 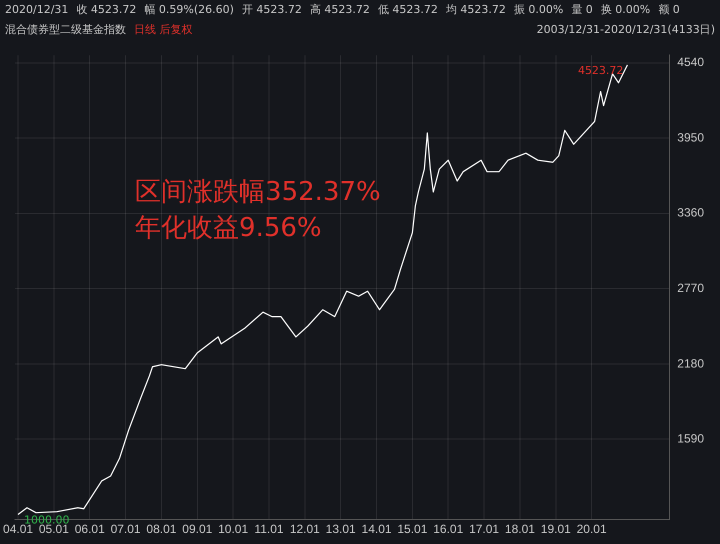 What do you see at coordinates (412, 529) in the screenshot?
I see `x-tick-label: 15.01` at bounding box center [412, 529].